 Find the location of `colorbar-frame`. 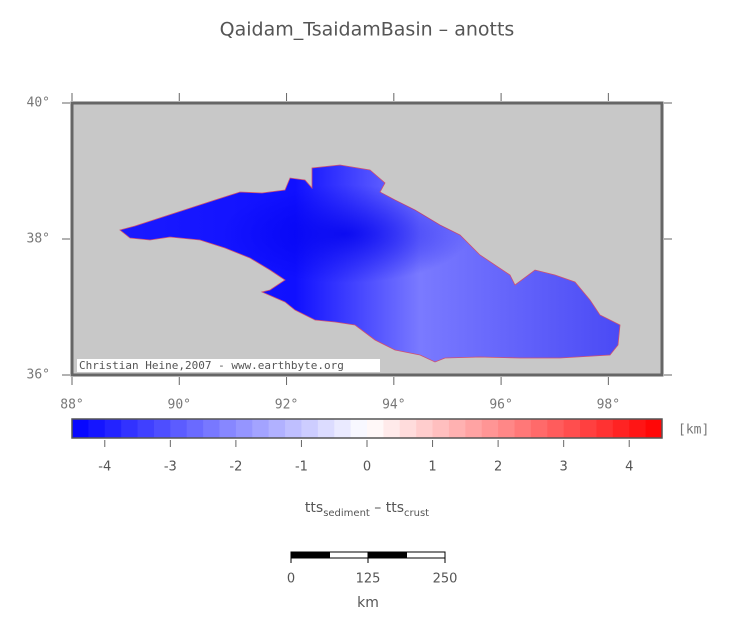

colorbar-frame is located at coordinates (367, 428).